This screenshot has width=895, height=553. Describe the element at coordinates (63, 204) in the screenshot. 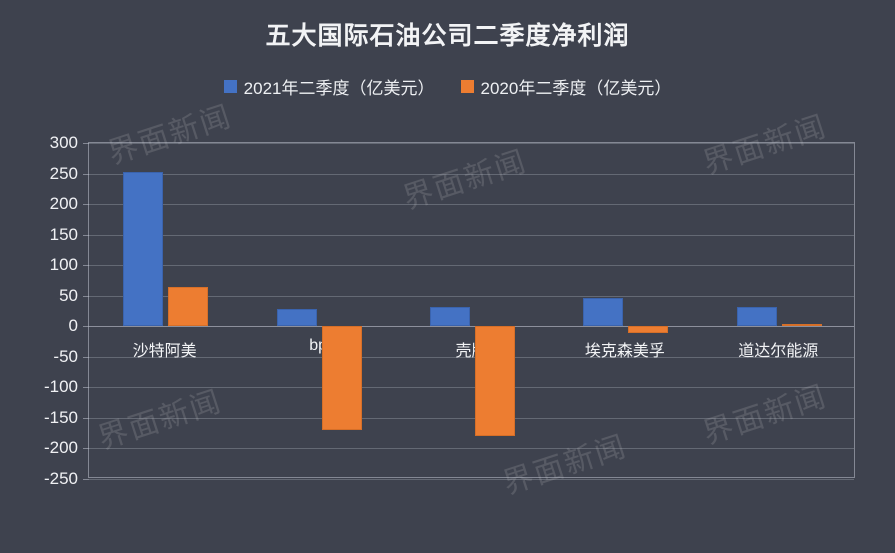

I see `y-axis-tick-label: 200` at that location.